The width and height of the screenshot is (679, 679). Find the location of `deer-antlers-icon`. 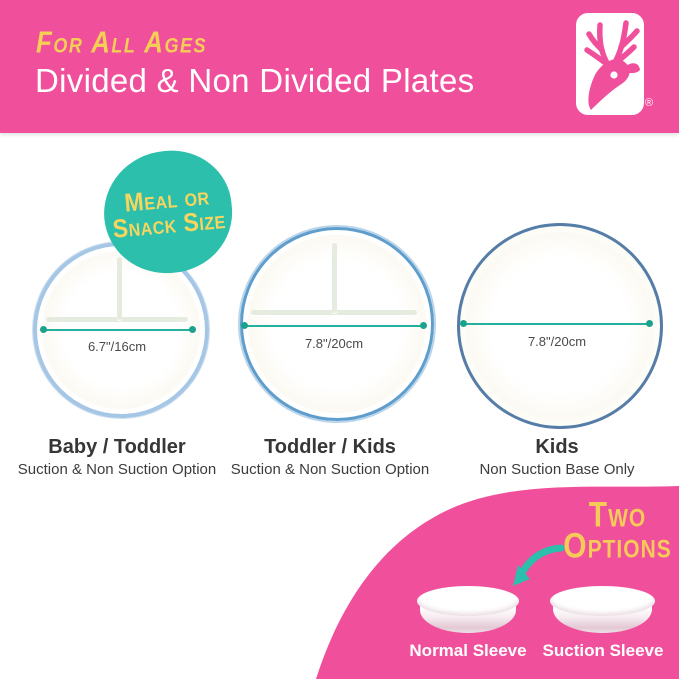

deer-antlers-icon is located at coordinates (612, 65).